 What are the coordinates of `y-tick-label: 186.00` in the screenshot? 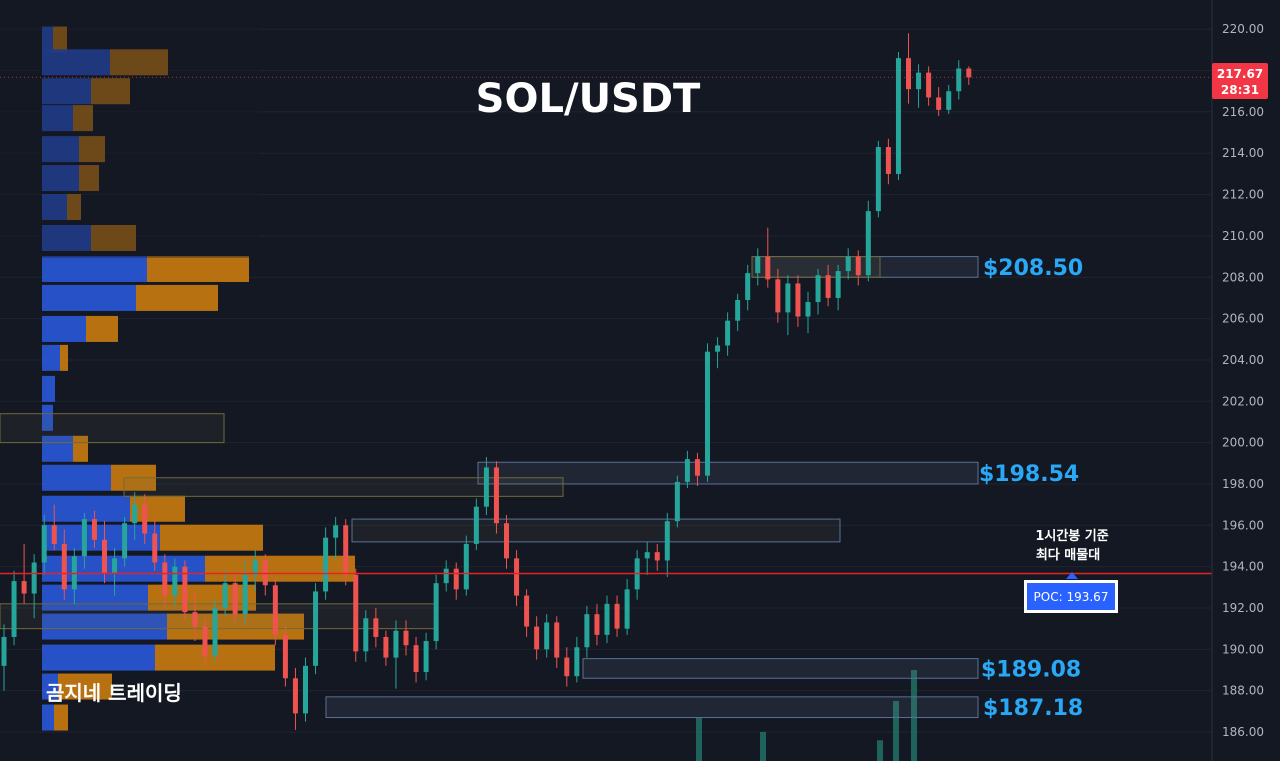 It's located at (1243, 732).